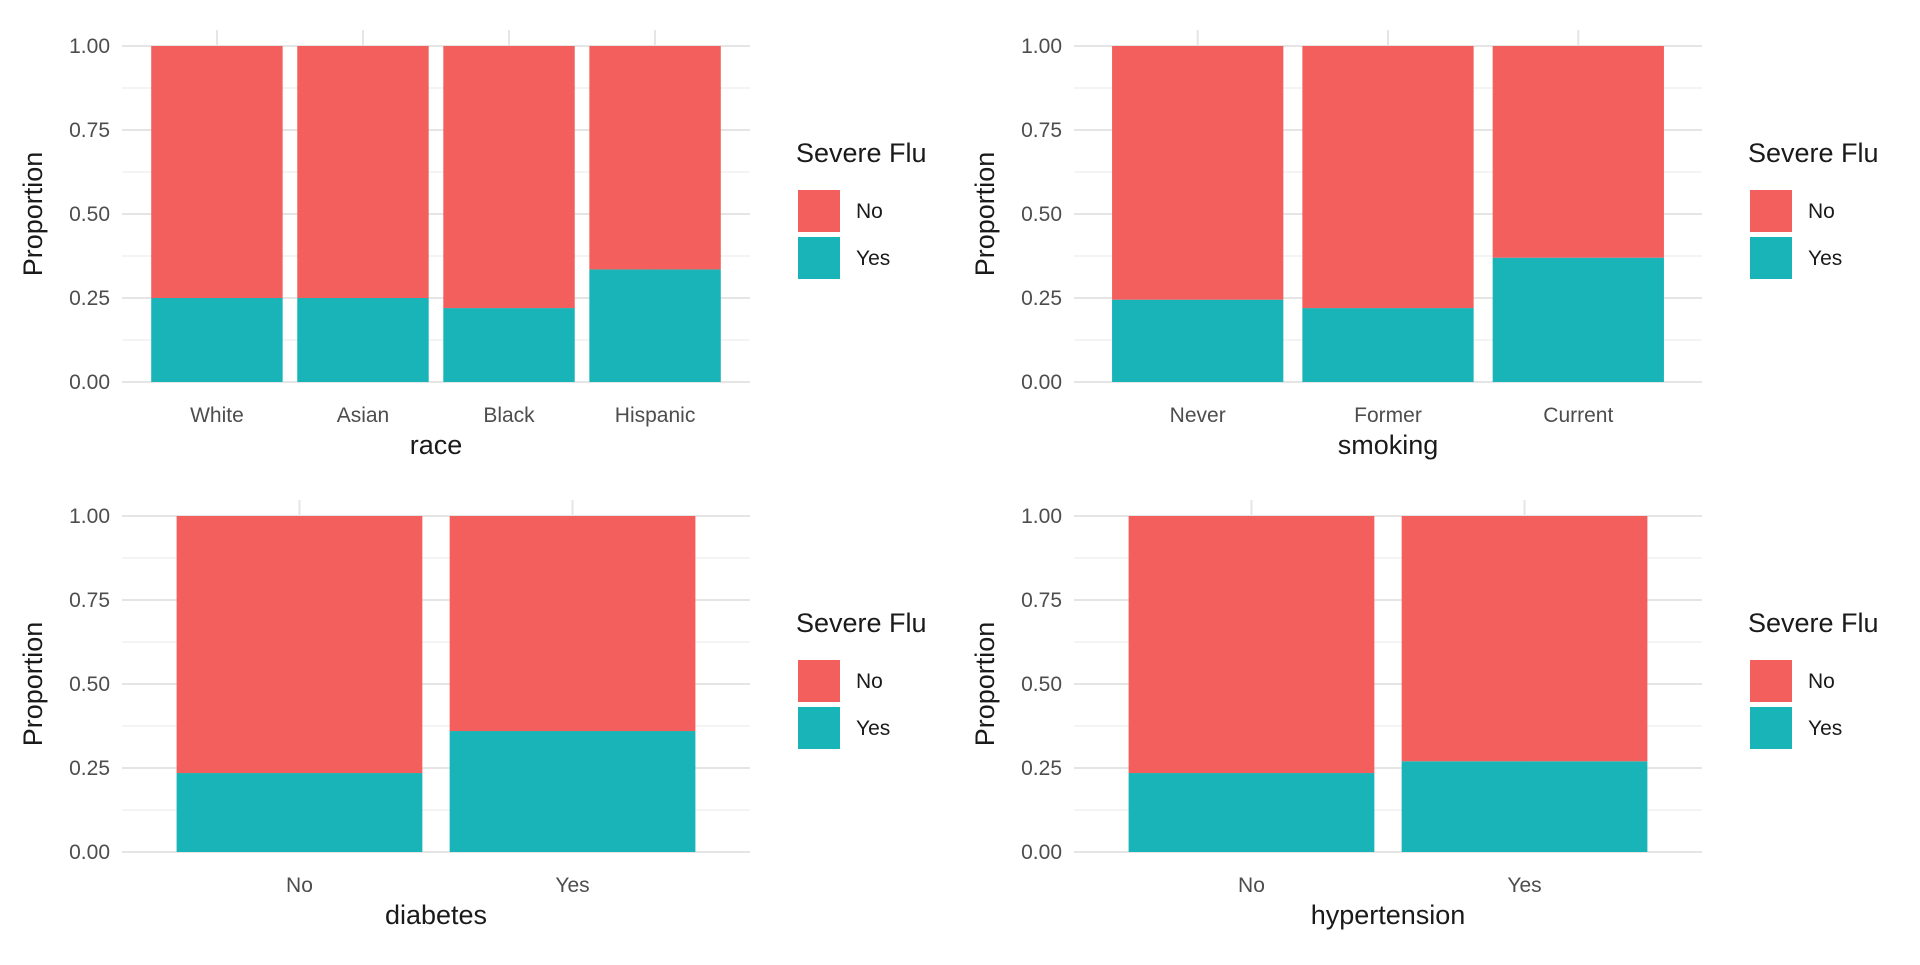  I want to click on bar-yes-never, so click(1198, 340).